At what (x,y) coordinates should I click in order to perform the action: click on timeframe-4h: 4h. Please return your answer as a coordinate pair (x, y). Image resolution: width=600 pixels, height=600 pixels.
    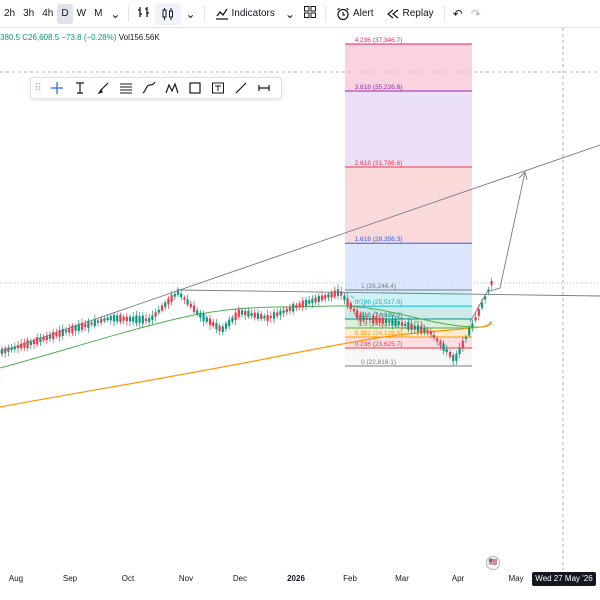
    Looking at the image, I should click on (48, 13).